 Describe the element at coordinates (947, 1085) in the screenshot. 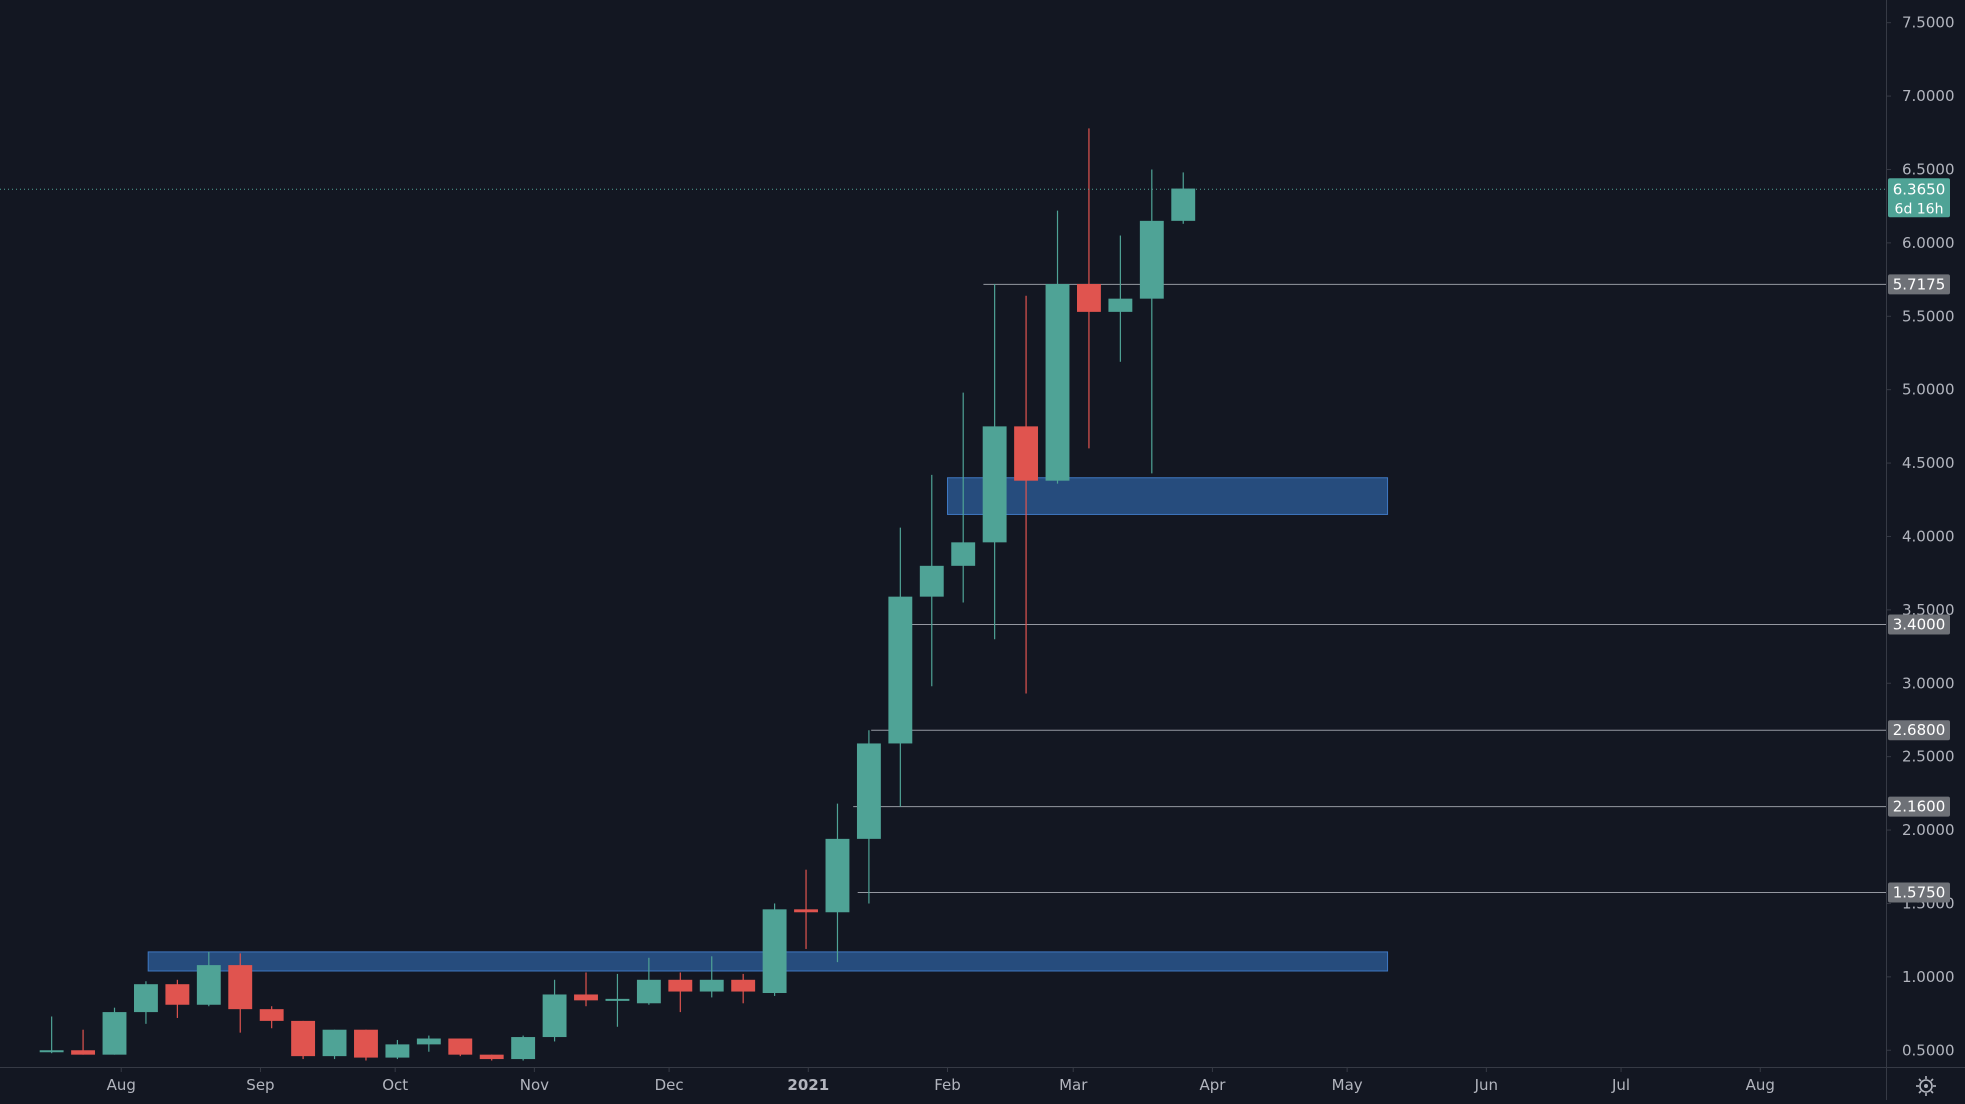

I see `x-tick-label: Feb` at that location.